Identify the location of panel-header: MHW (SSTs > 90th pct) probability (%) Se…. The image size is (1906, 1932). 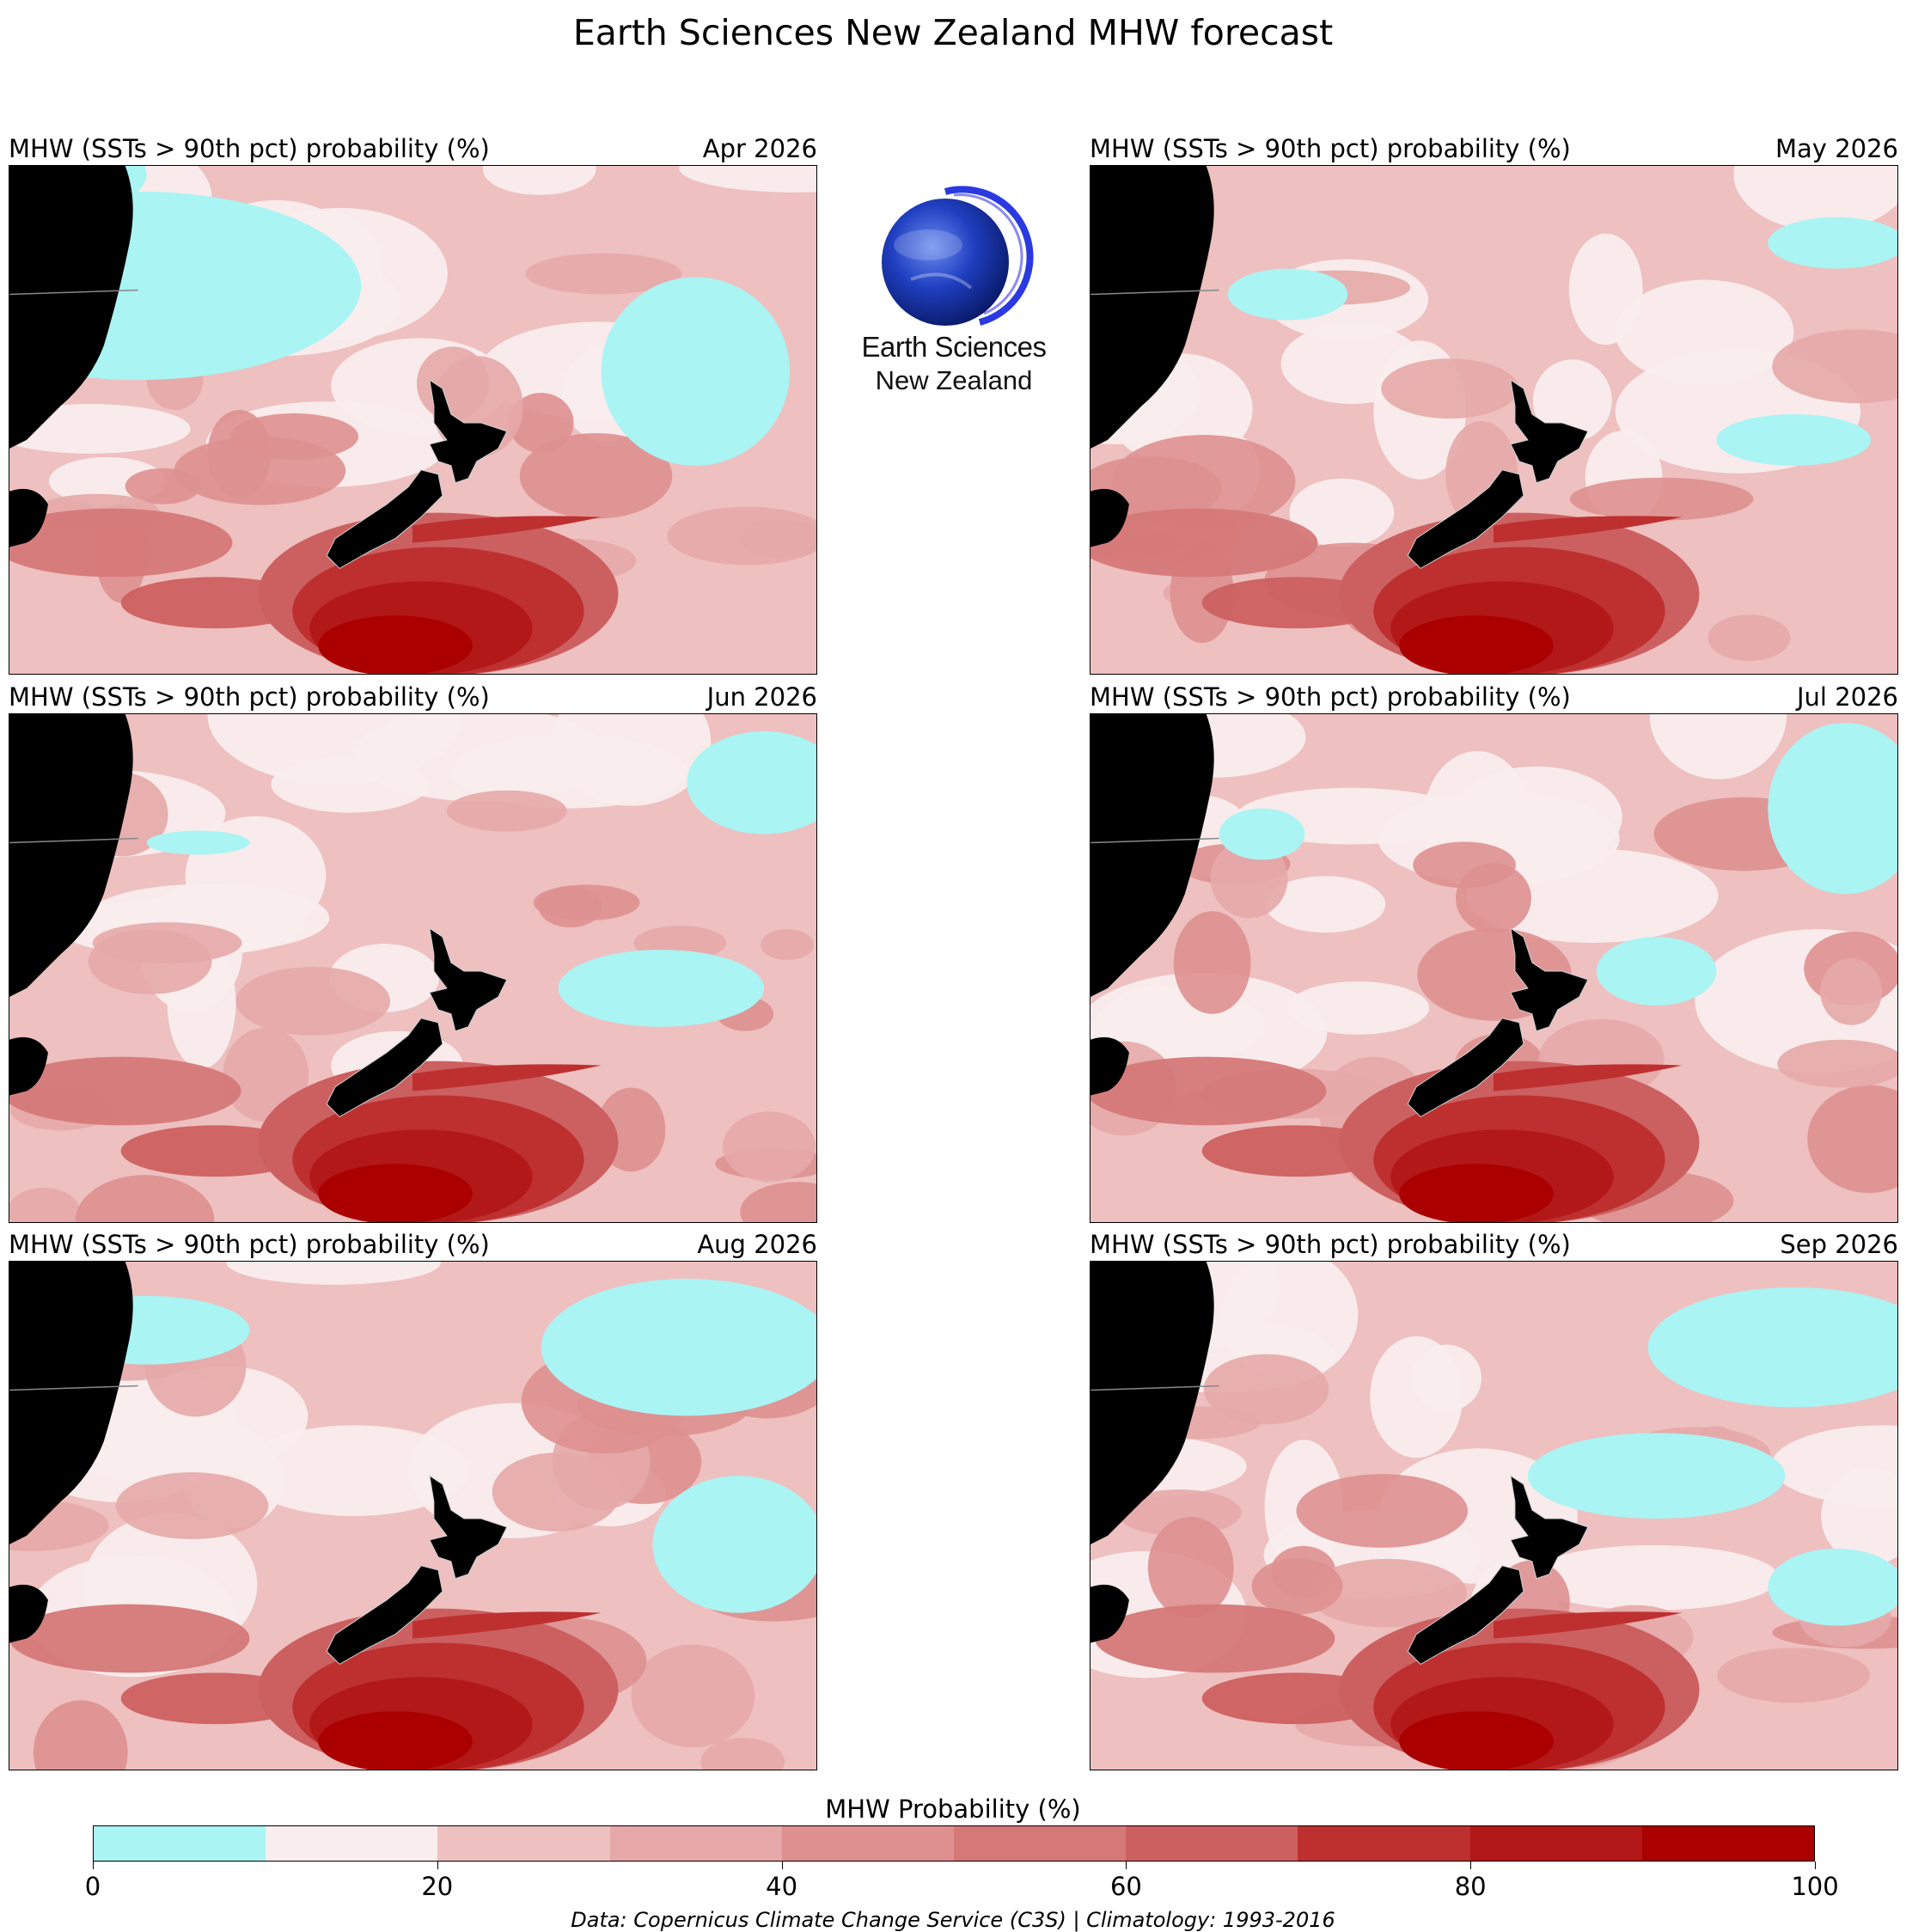
(1494, 1243).